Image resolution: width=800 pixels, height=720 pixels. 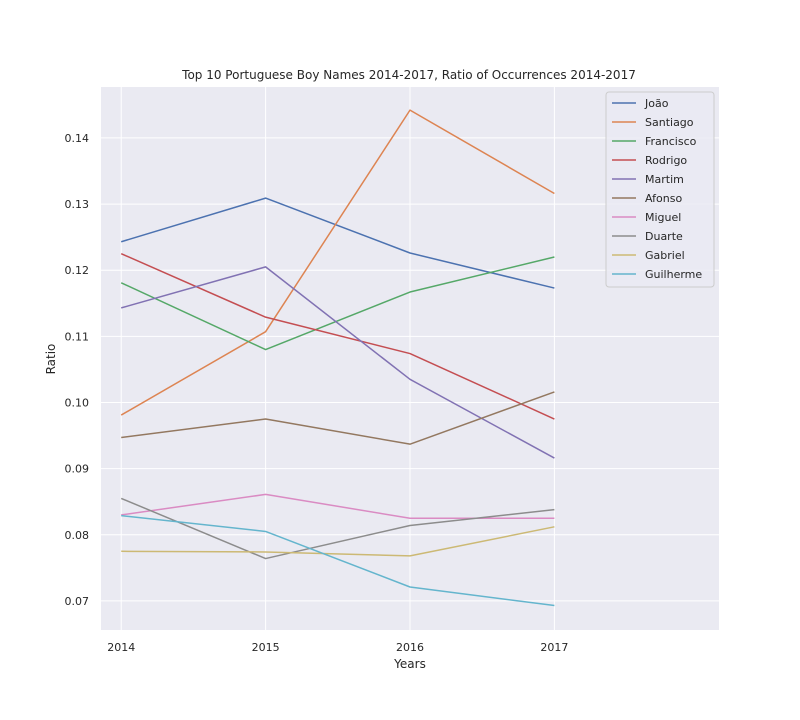 I want to click on y-tick-label: 0.07, so click(x=77, y=601).